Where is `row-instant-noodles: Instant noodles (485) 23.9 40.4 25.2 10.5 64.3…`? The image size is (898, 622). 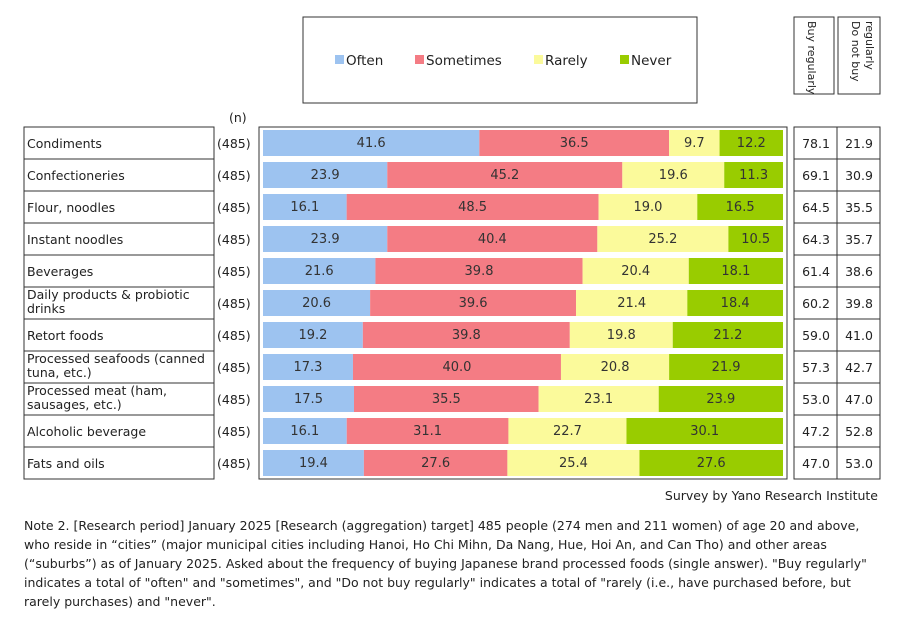
row-instant-noodles: Instant noodles (485) 23.9 40.4 25.2 10.5 64.3… is located at coordinates (450, 239).